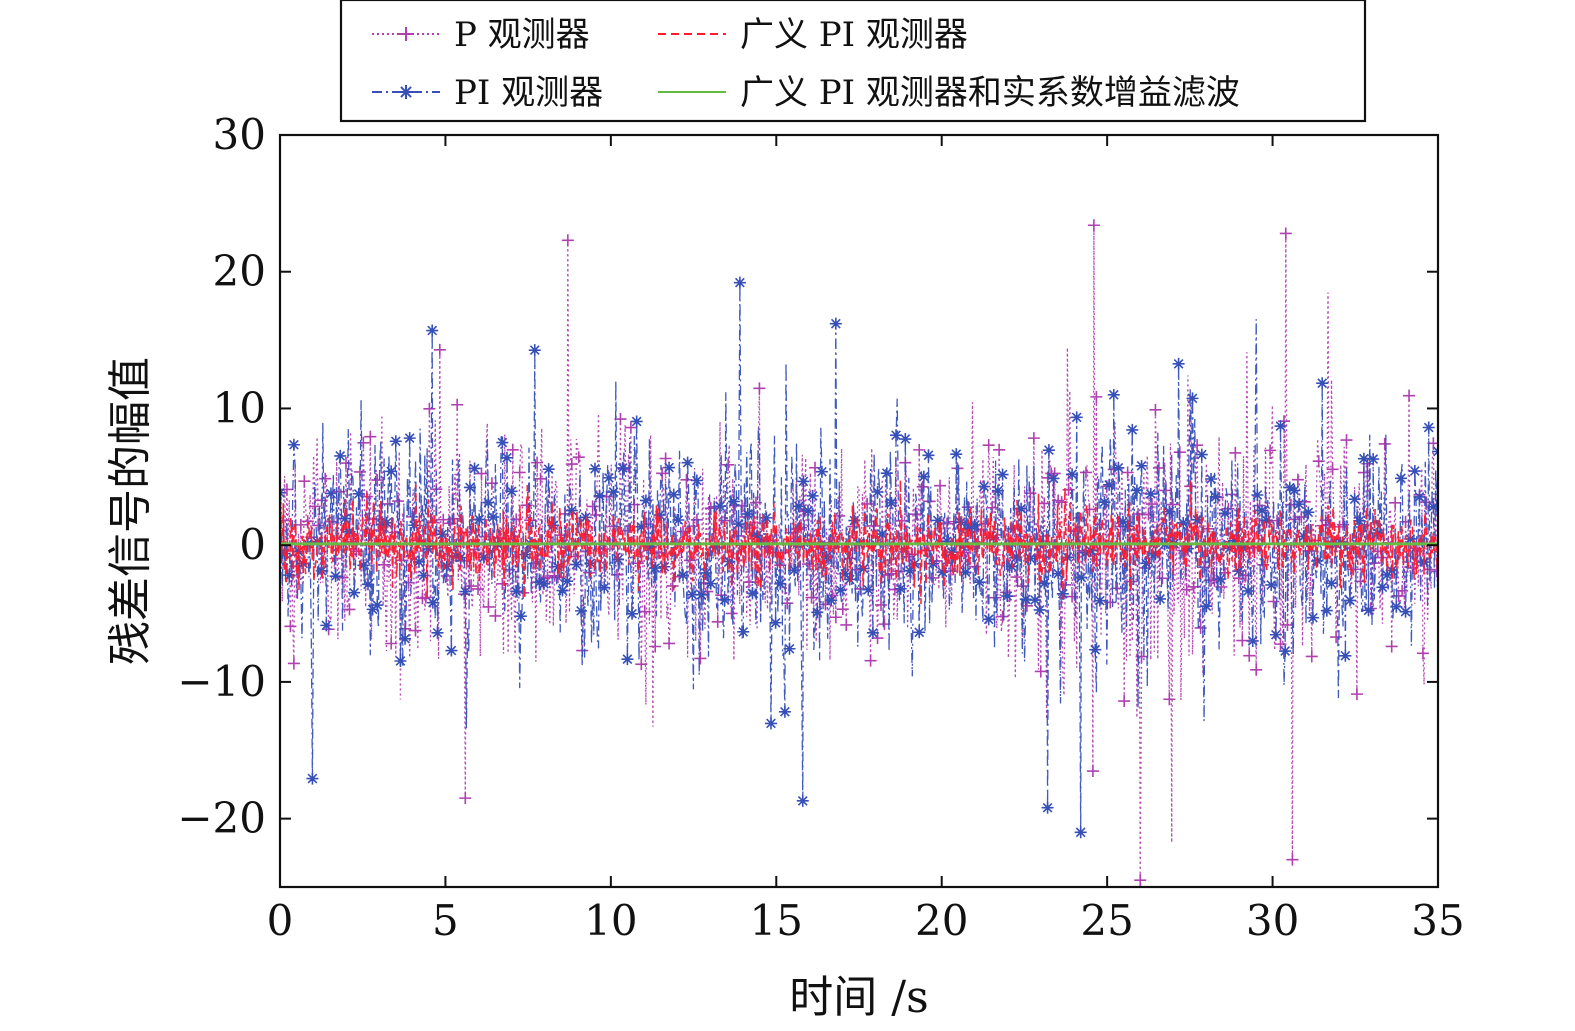  I want to click on x-tick-label: 5, so click(445, 920).